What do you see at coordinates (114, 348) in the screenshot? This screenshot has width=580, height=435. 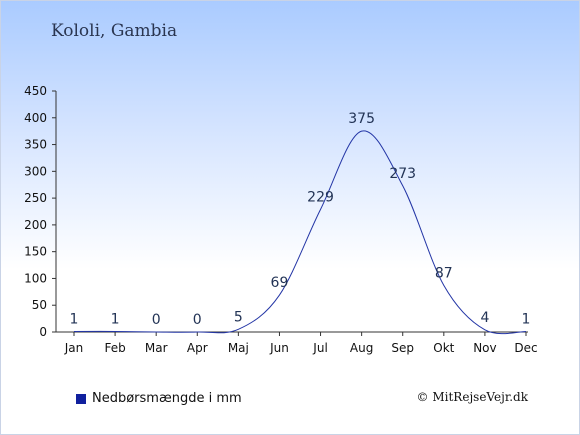 I see `x-tick-label: Feb` at bounding box center [114, 348].